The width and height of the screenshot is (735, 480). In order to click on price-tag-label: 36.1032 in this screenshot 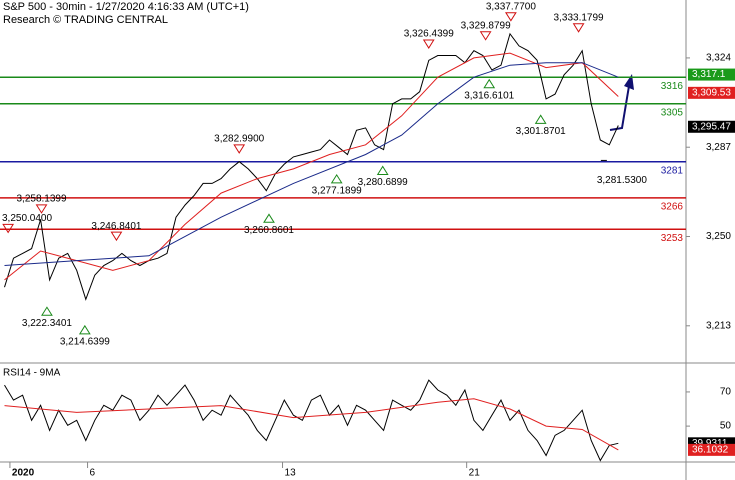, I will do `click(710, 450)`.